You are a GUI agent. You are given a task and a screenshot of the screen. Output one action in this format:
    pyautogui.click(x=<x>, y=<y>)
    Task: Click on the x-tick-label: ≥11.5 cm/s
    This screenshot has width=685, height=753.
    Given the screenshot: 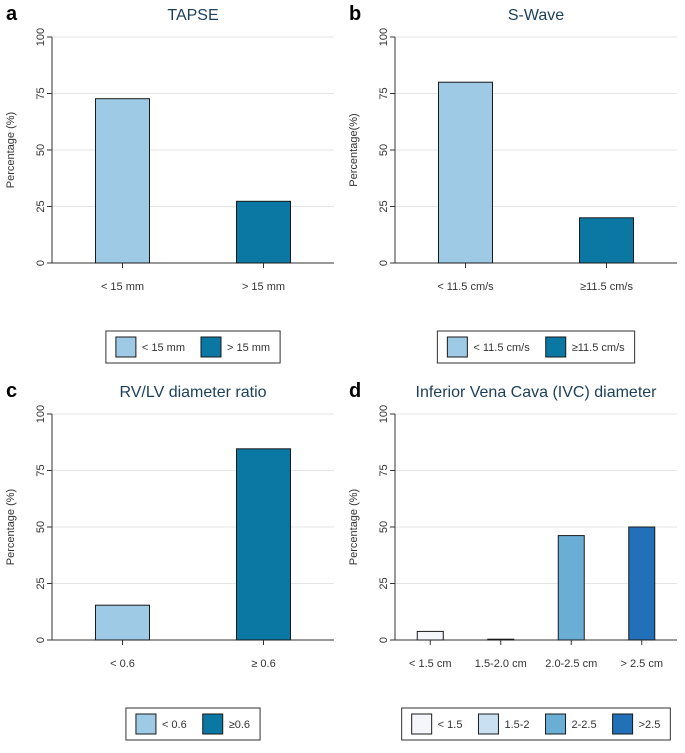 What is the action you would take?
    pyautogui.click(x=606, y=287)
    